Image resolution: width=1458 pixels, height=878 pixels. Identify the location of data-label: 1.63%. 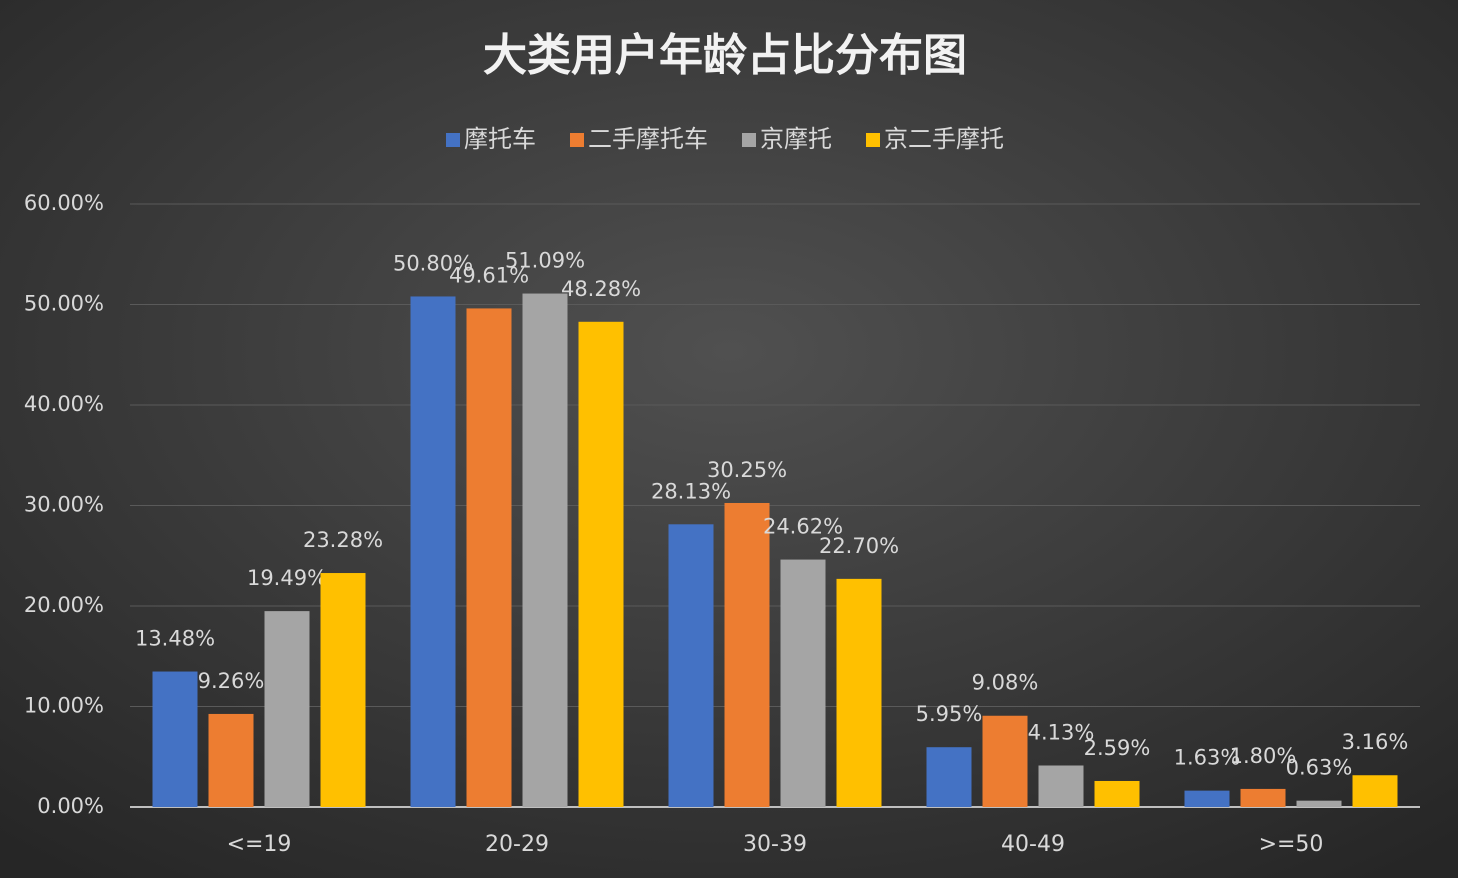
(1207, 758).